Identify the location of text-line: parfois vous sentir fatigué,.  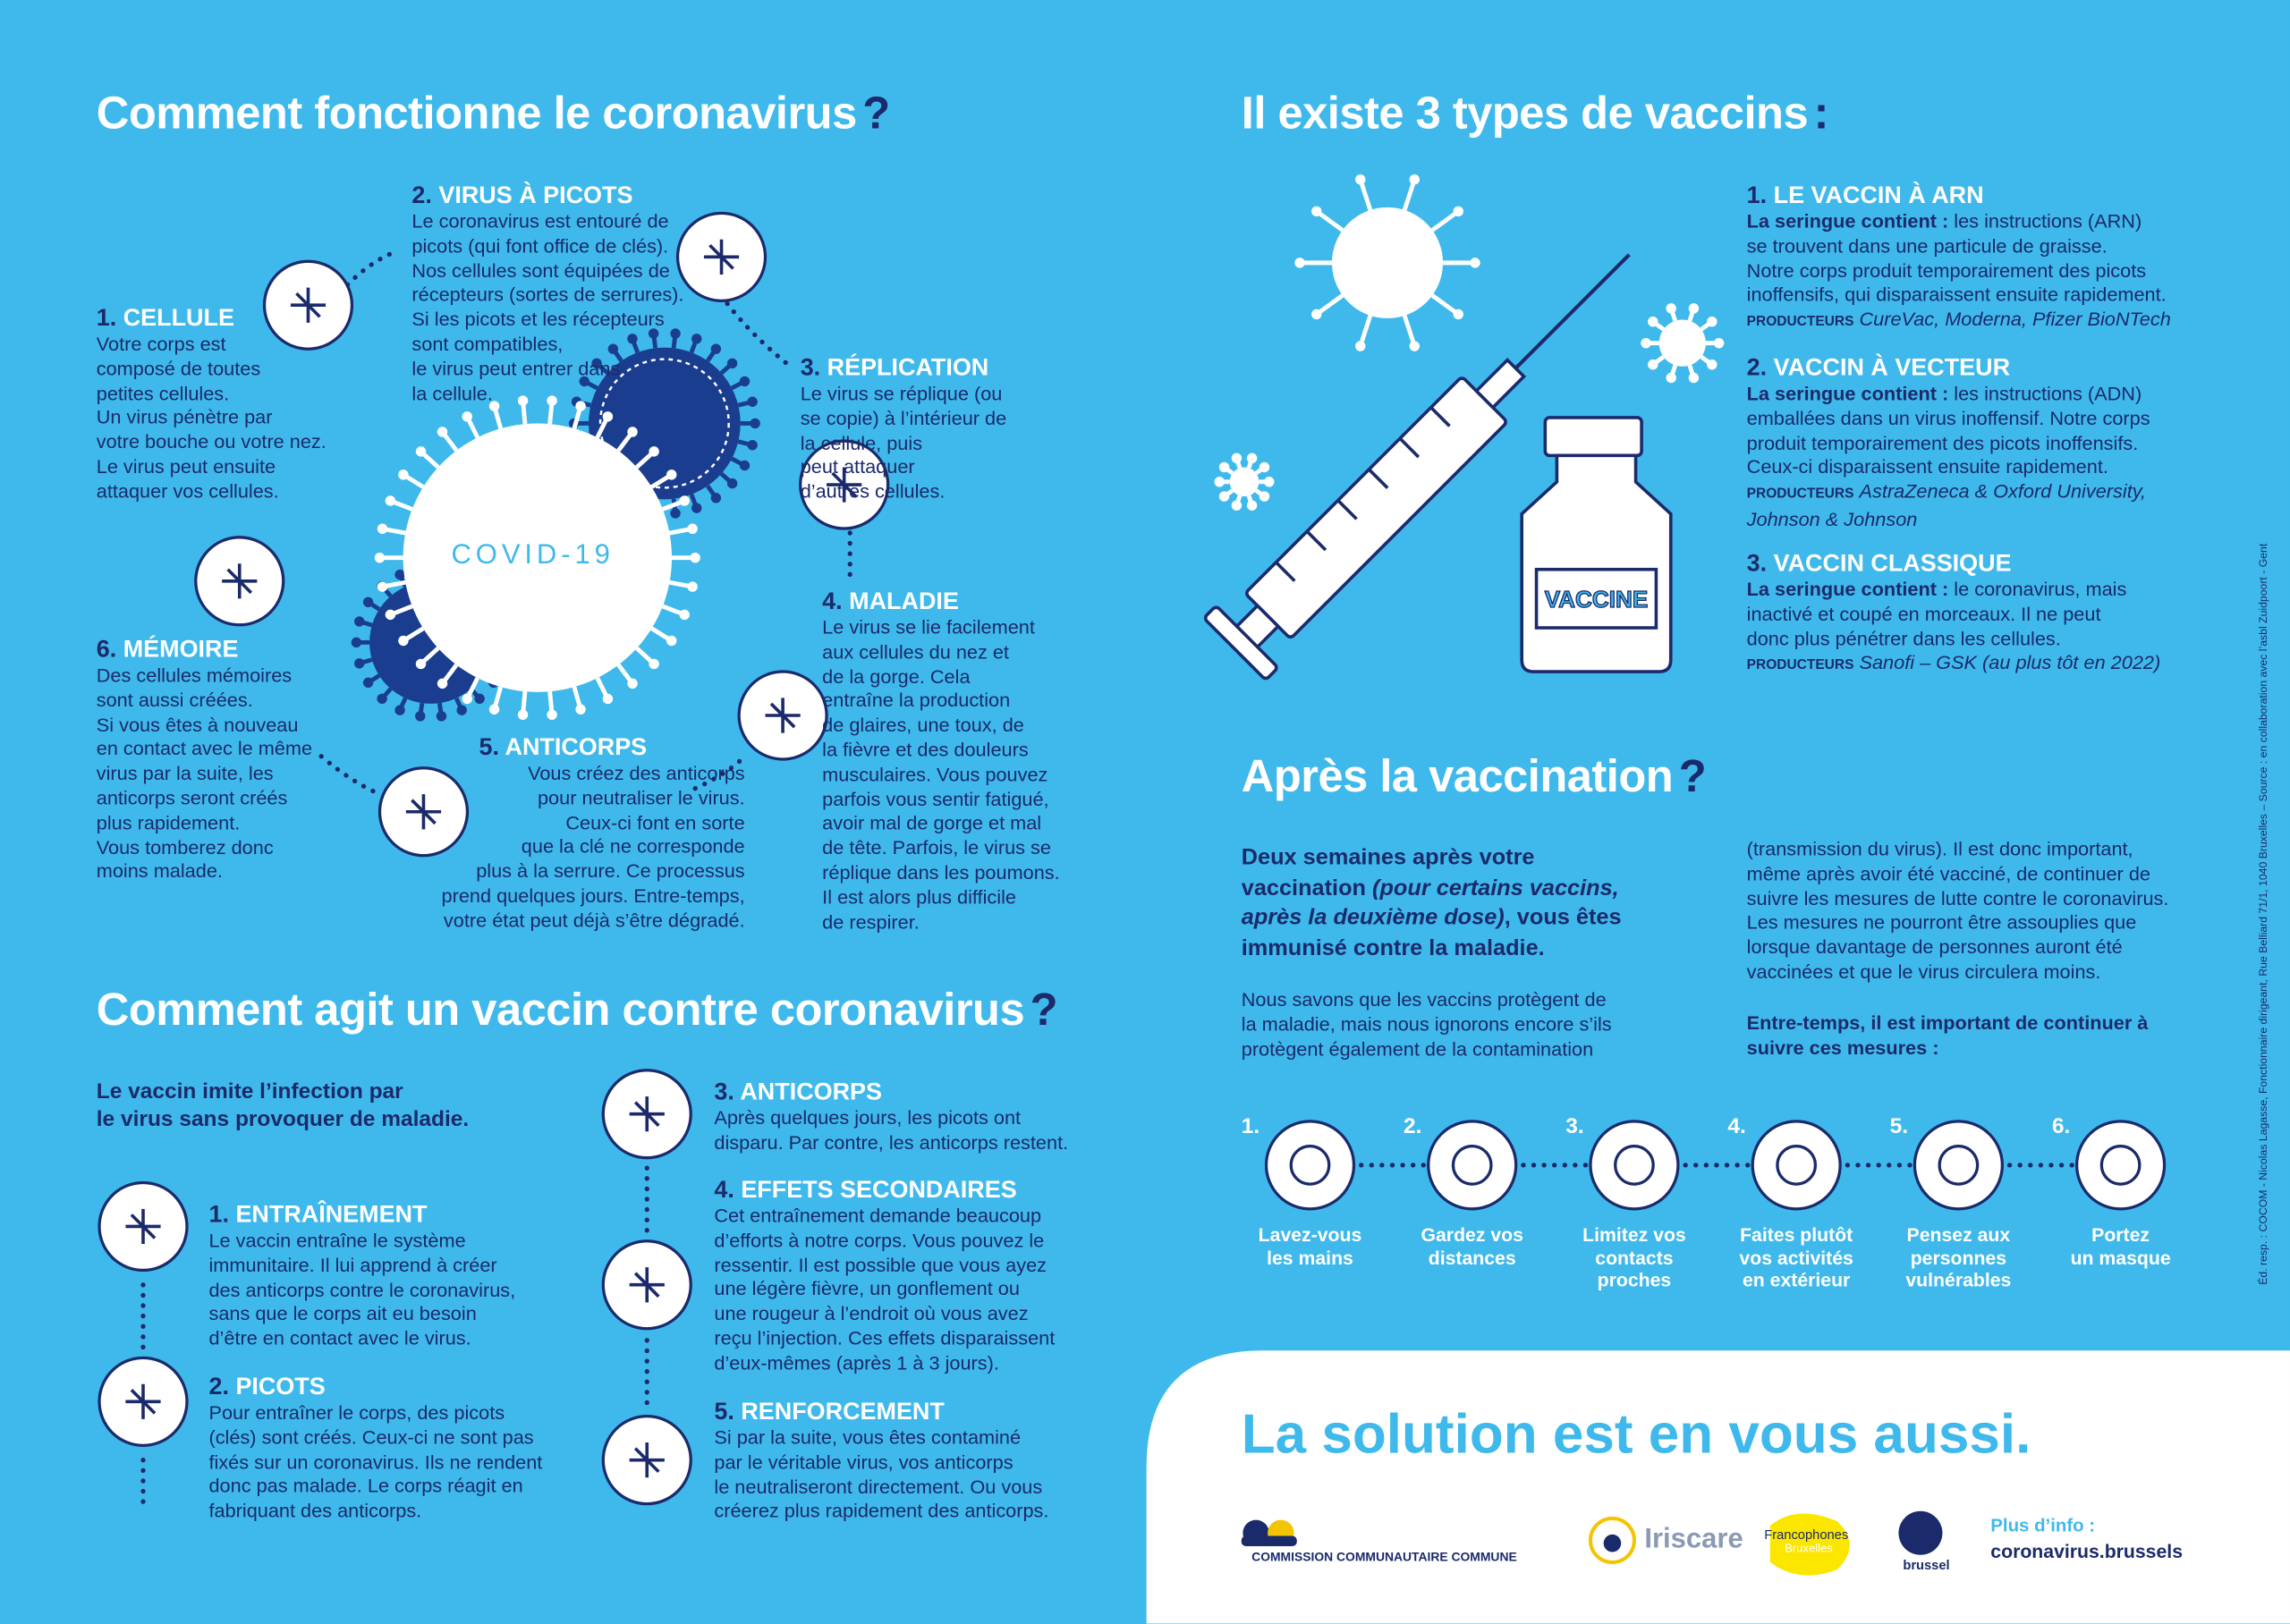
(935, 799).